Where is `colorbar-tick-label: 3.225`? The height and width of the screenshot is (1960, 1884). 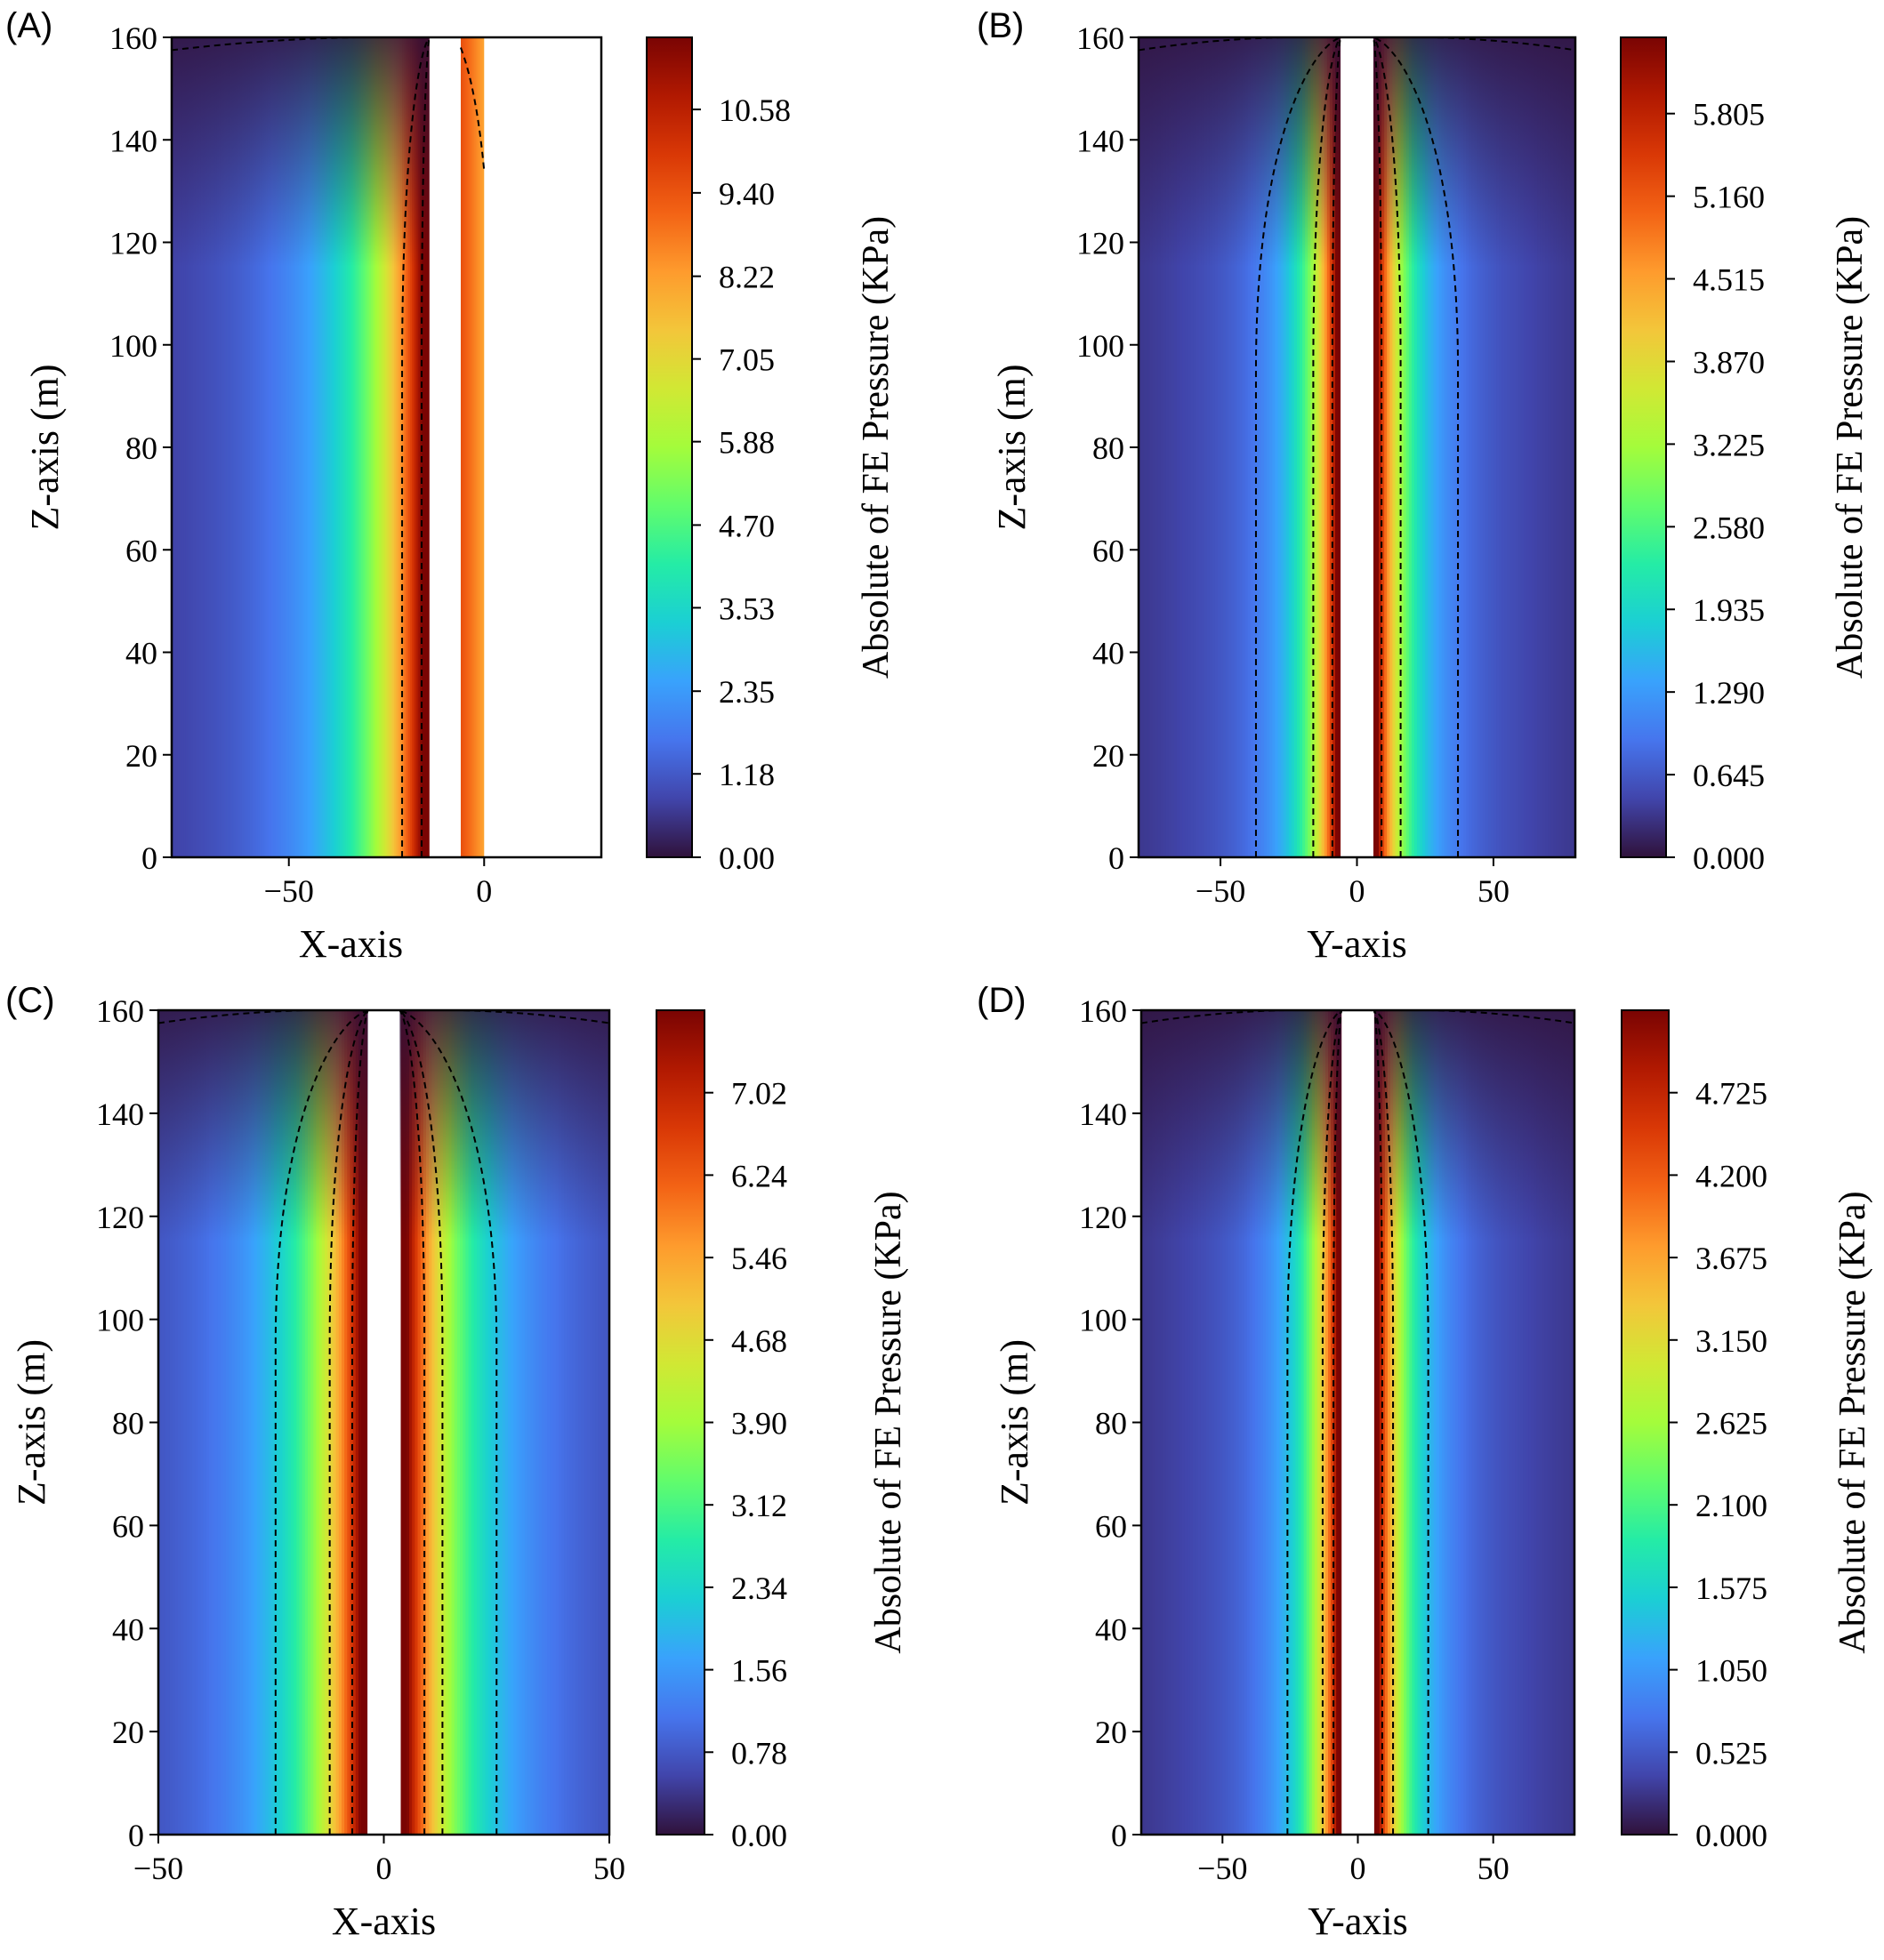
colorbar-tick-label: 3.225 is located at coordinates (1729, 444).